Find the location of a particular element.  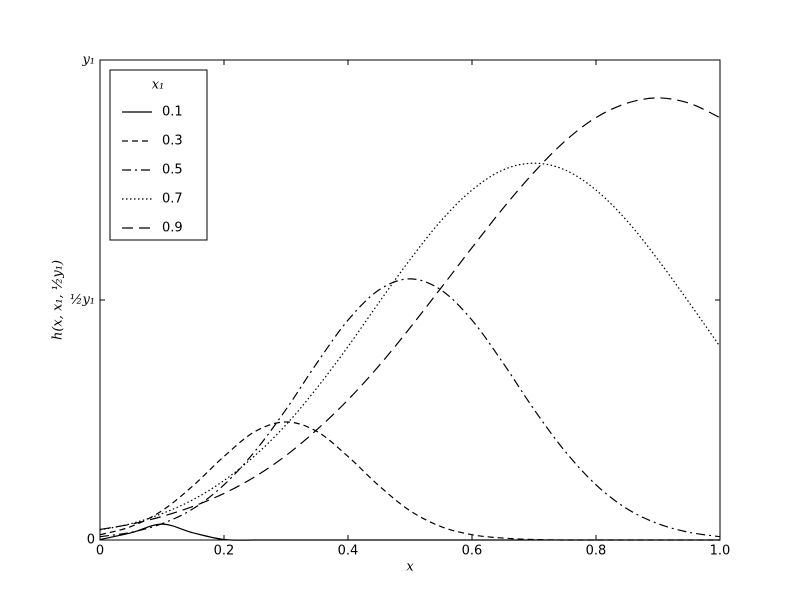

x-tick-label: 0.6 is located at coordinates (472, 551).